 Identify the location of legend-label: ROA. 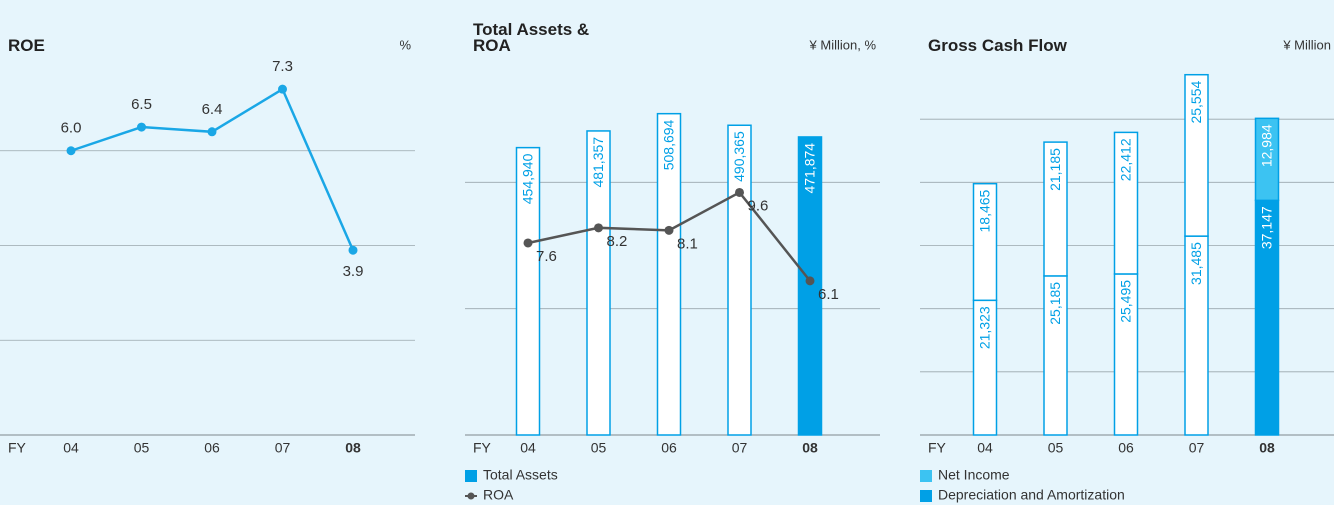
(498, 495).